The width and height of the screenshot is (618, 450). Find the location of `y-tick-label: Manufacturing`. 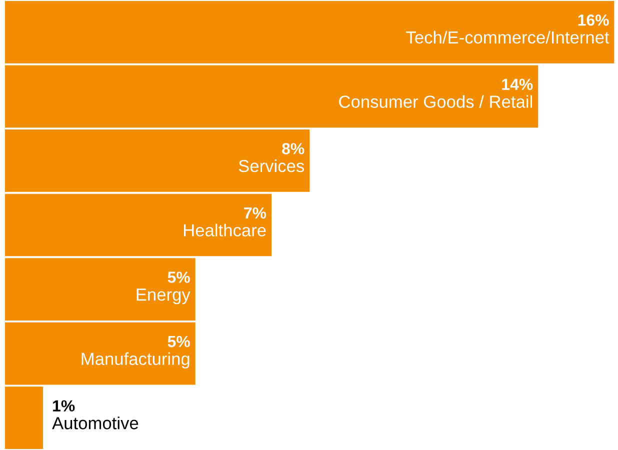

y-tick-label: Manufacturing is located at coordinates (136, 360).